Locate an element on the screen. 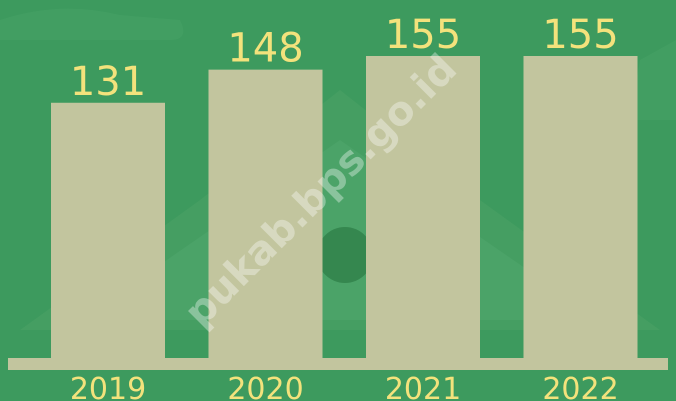  x-tick-label: 2021 is located at coordinates (423, 386).